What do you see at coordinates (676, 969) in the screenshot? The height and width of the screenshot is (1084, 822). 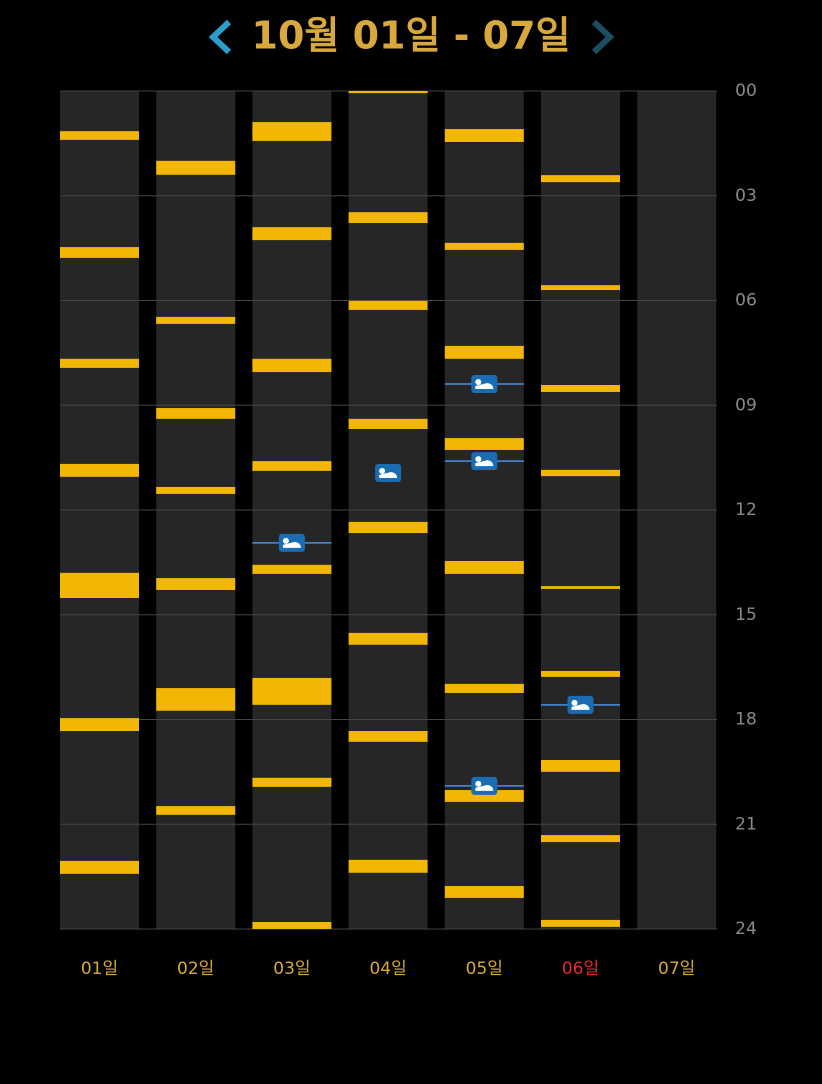 I see `day-label: 07일` at bounding box center [676, 969].